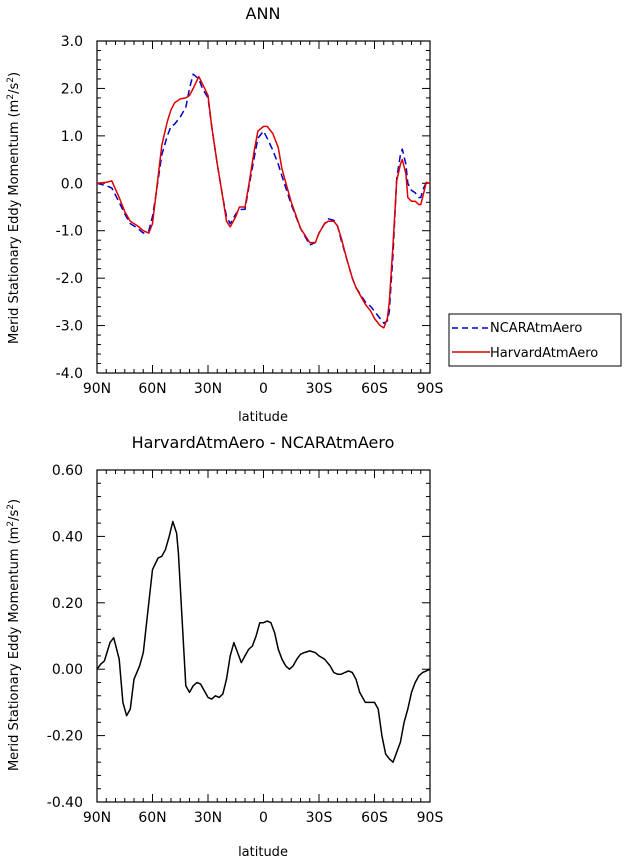 The height and width of the screenshot is (861, 627). What do you see at coordinates (67, 537) in the screenshot?
I see `bottom-chart-y-tick-label: 0.40` at bounding box center [67, 537].